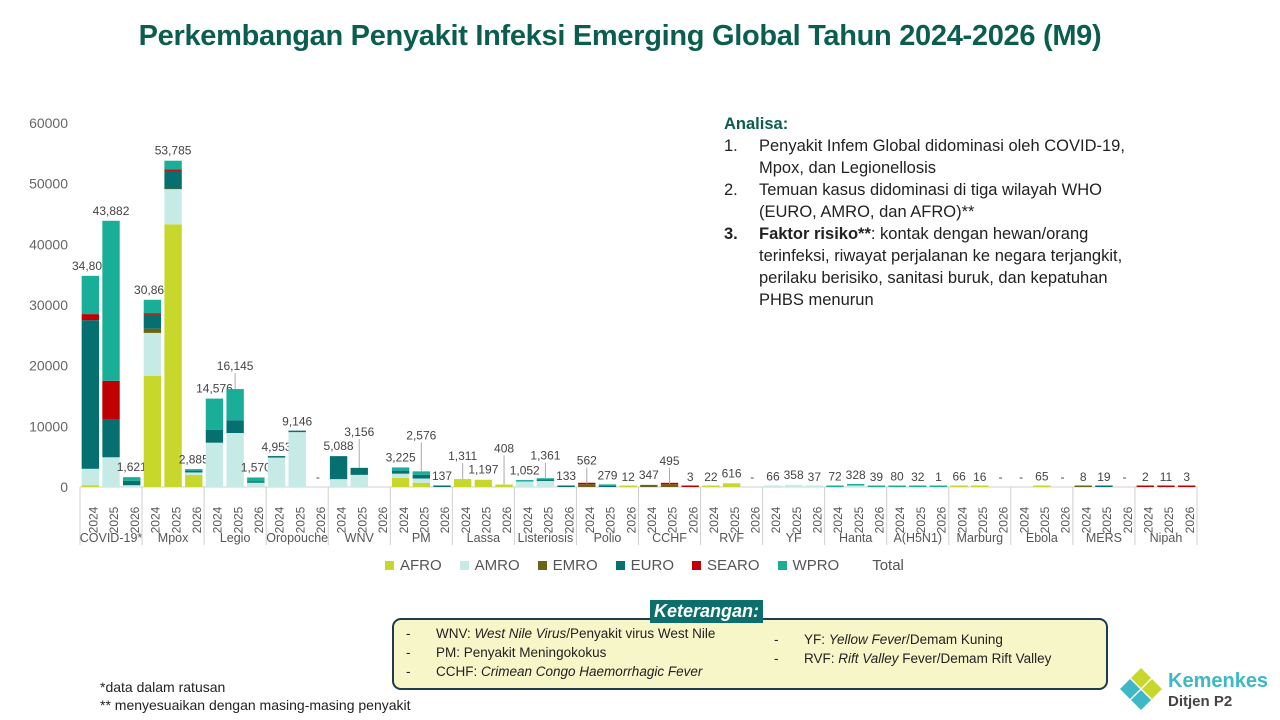  Describe the element at coordinates (938, 477) in the screenshot. I see `data-label: 1` at that location.